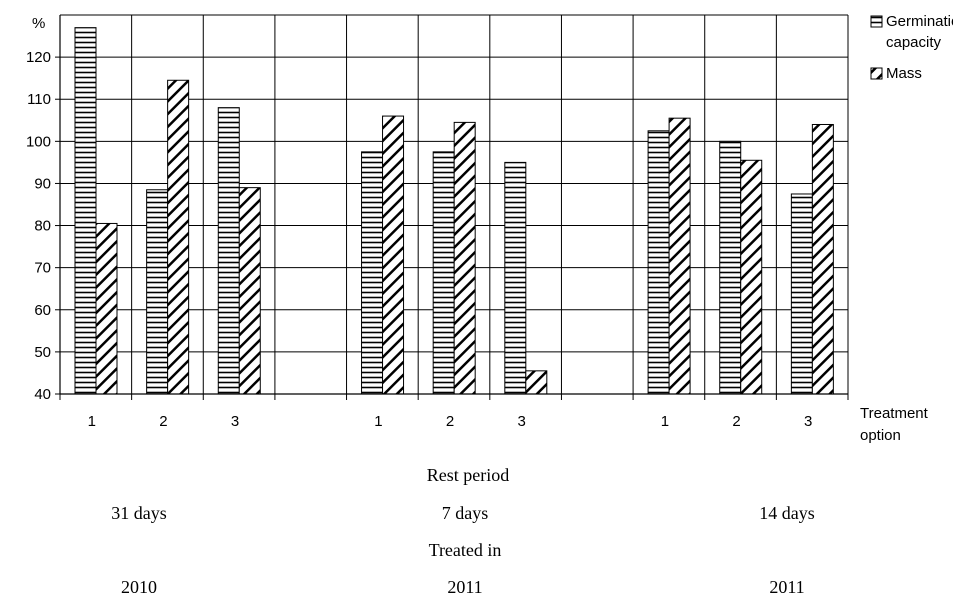 This screenshot has height=599, width=953. Describe the element at coordinates (42, 183) in the screenshot. I see `y-tick-label: 90` at that location.